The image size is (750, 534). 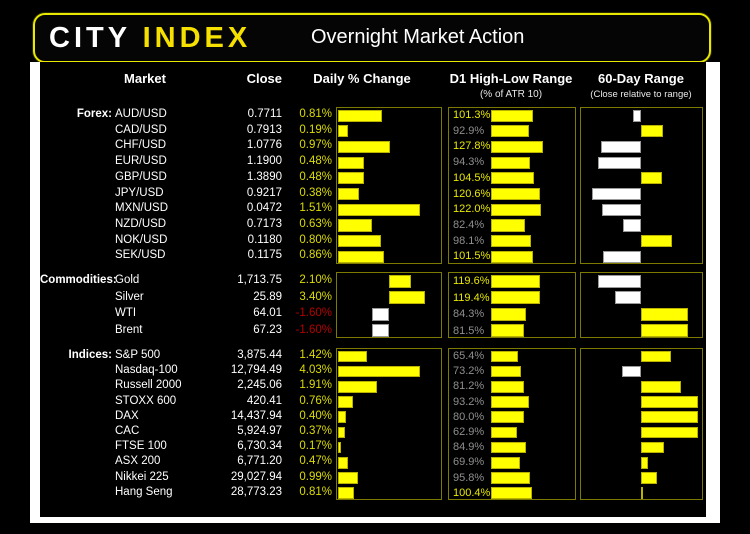 What do you see at coordinates (375, 280) in the screenshot?
I see `table-row: Commodities: Gold 1,713.75 2.10%` at bounding box center [375, 280].